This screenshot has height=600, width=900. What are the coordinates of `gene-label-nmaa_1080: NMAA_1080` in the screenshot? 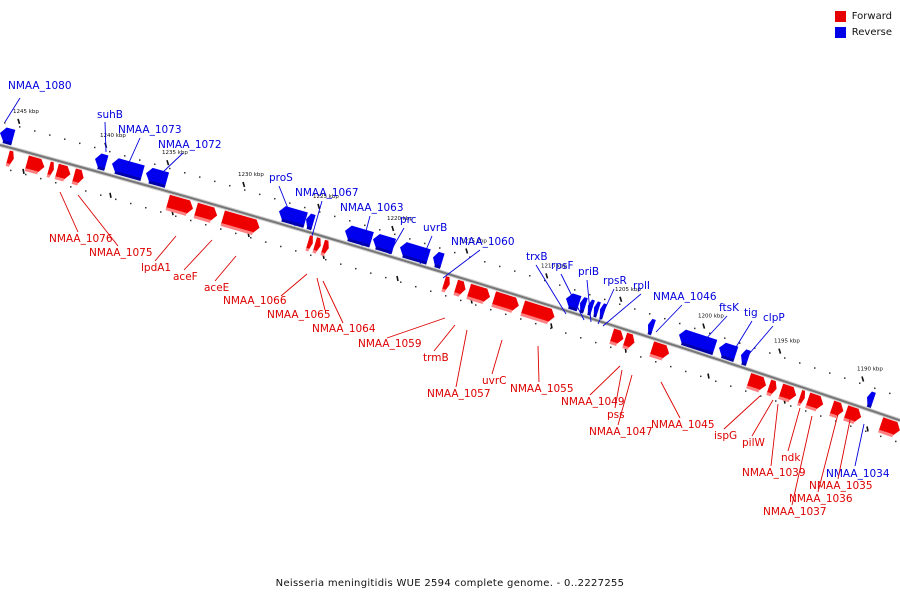 It's located at (40, 86).